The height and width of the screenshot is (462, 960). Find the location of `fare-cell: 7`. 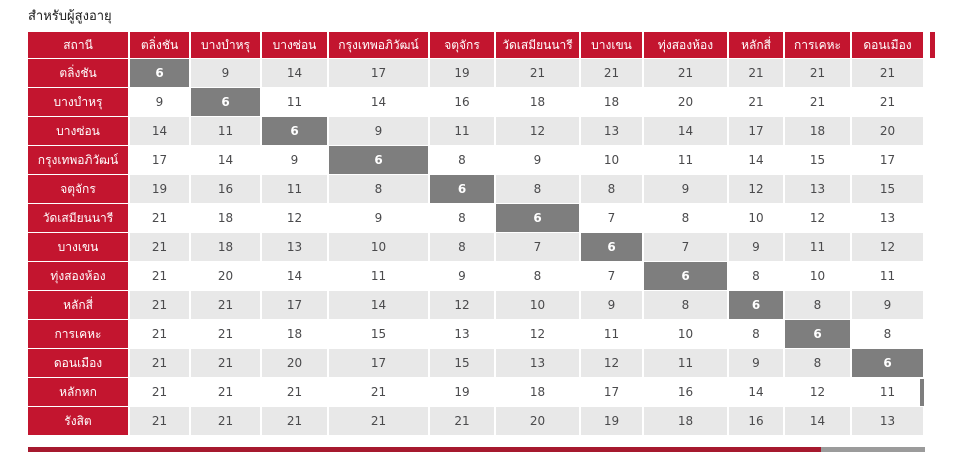

fare-cell: 7 is located at coordinates (611, 276).